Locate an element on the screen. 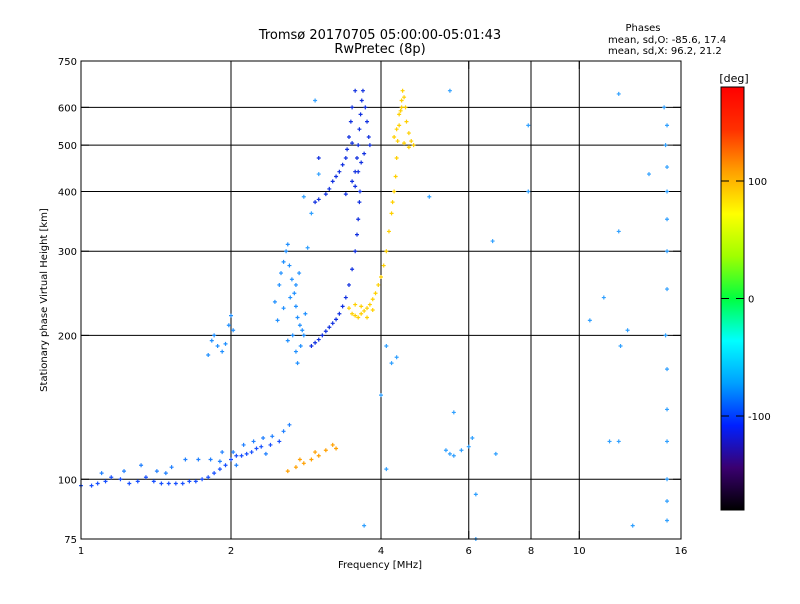  x-tick-label: 4 is located at coordinates (381, 551).